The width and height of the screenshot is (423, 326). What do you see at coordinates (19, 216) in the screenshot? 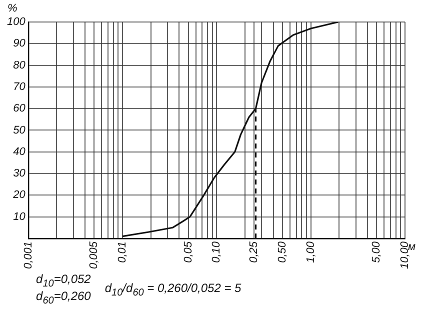
I see `y-tick-label: 10` at bounding box center [19, 216].